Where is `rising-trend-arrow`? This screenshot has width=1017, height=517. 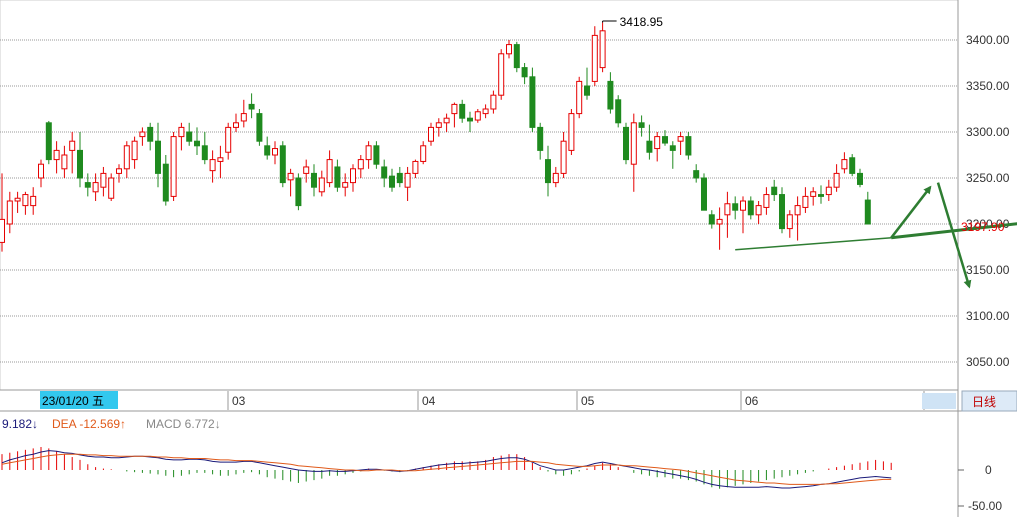
rising-trend-arrow is located at coordinates (954, 231).